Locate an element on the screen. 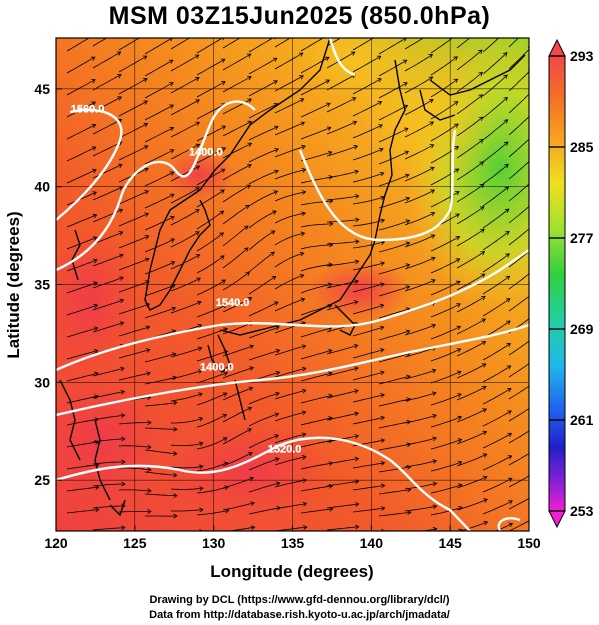  y-tick-label: 45 is located at coordinates (42, 89).